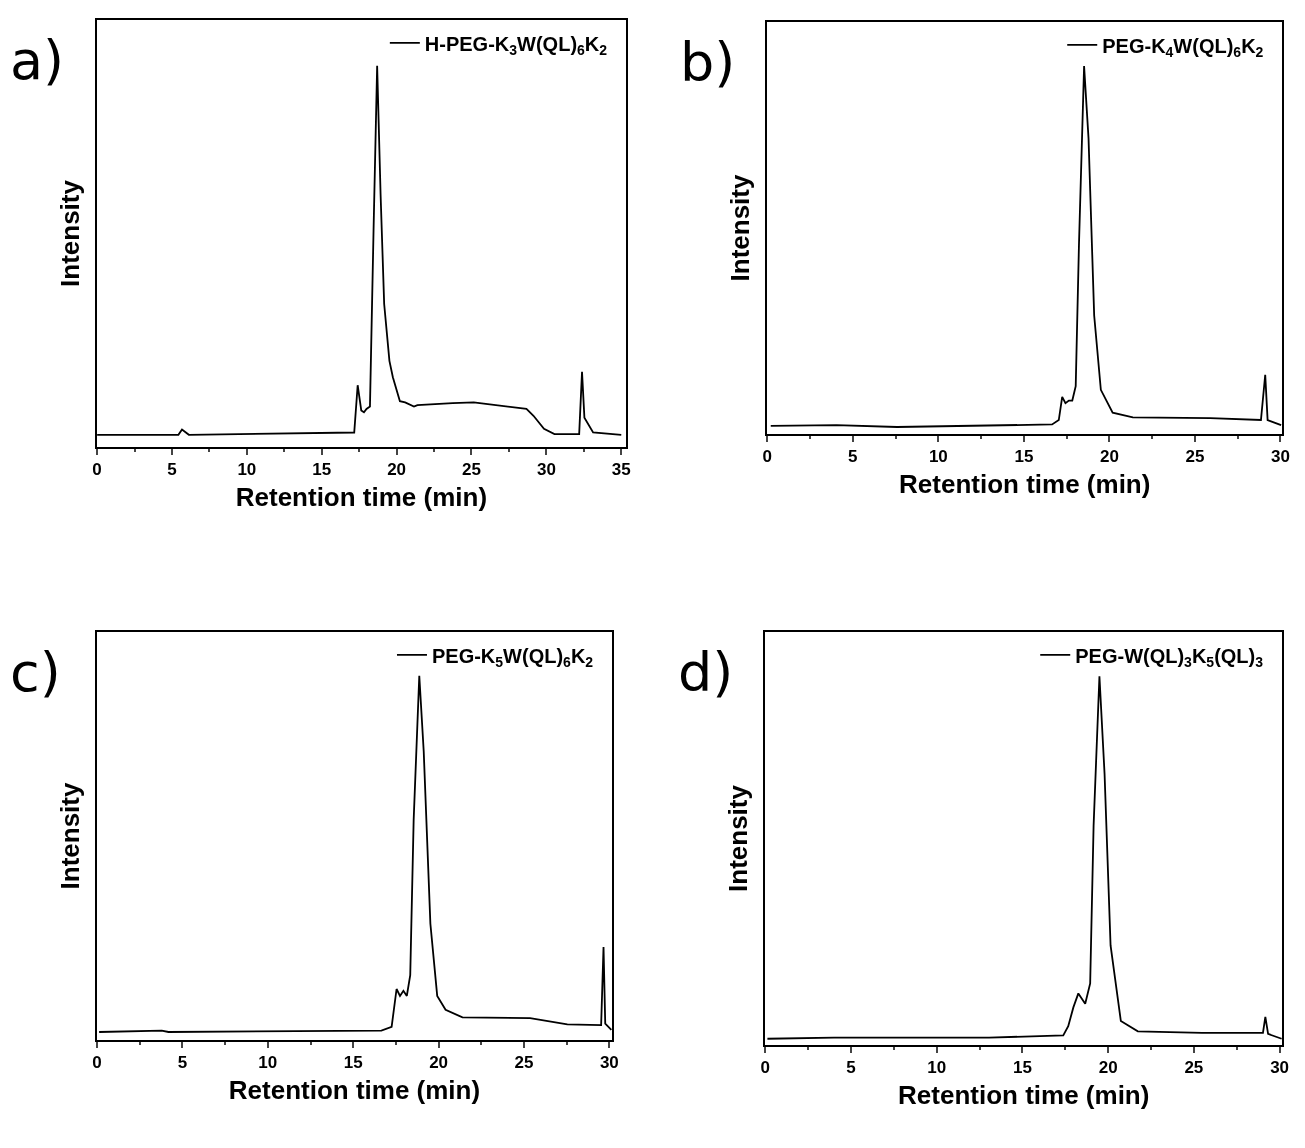  What do you see at coordinates (516, 45) in the screenshot?
I see `legend-label: H-PEG-K$_{3}$W(QL)$_{6}$K$_{2}$` at bounding box center [516, 45].